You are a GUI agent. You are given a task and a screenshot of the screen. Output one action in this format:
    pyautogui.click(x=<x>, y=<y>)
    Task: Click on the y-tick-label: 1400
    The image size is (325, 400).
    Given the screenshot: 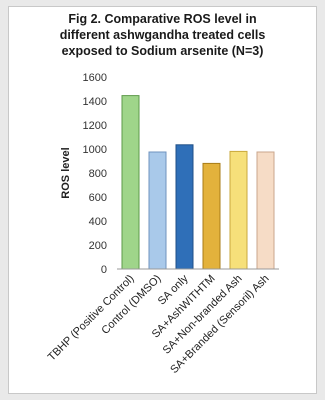 What is the action you would take?
    pyautogui.click(x=95, y=102)
    